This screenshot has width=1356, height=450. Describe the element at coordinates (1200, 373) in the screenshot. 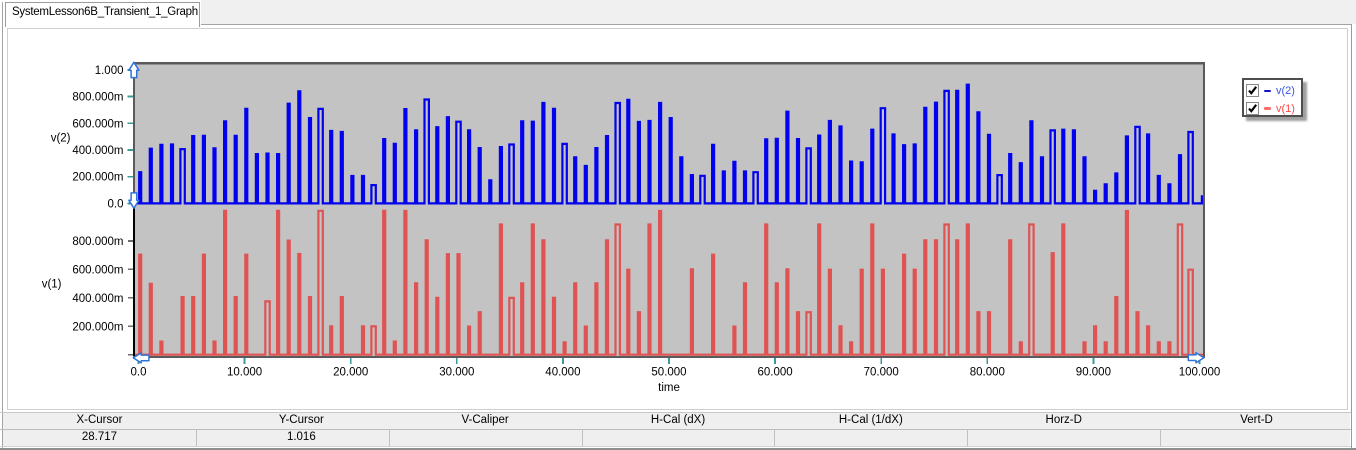

I see `svg-text: 100.000` at that location.